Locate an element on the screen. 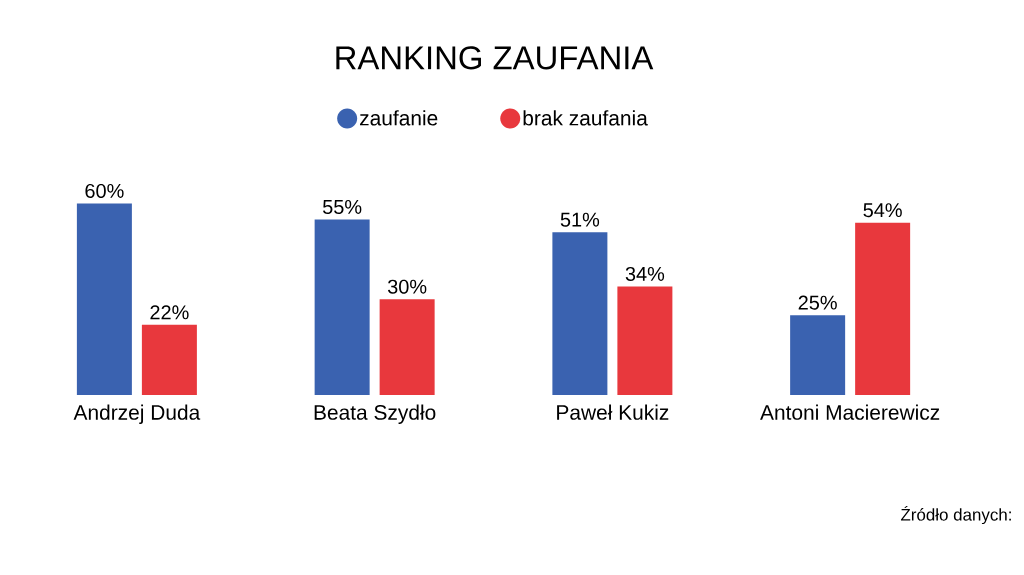  data-label: 34% is located at coordinates (645, 273).